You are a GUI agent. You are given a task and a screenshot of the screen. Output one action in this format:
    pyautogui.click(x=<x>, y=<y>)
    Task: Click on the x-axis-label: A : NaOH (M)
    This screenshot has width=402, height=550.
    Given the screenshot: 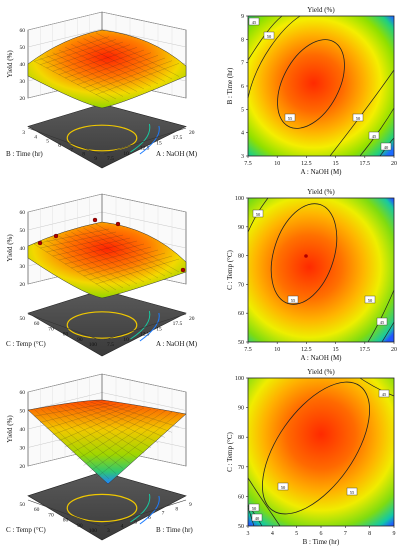 What is the action you would take?
    pyautogui.click(x=321, y=358)
    